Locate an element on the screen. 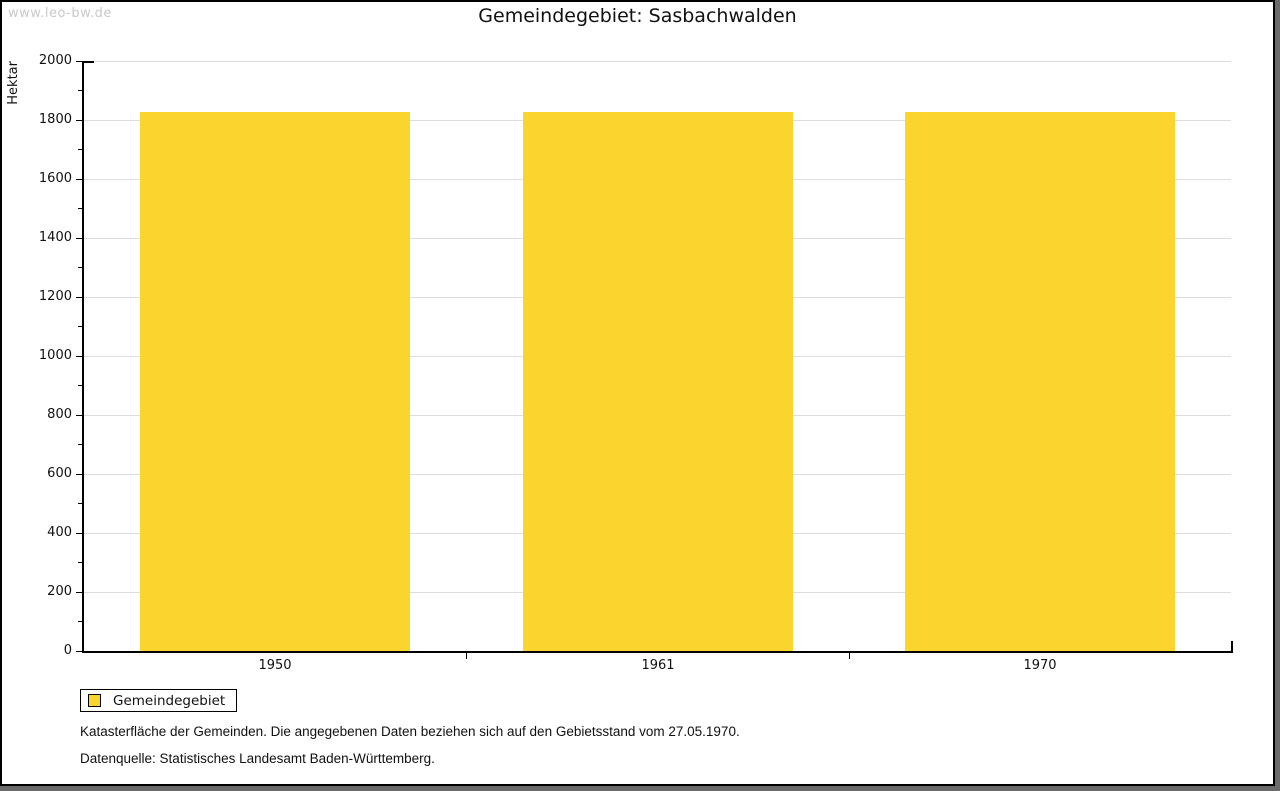 This screenshot has height=791, width=1280. legend-label: Gemeindegebiet is located at coordinates (169, 700).